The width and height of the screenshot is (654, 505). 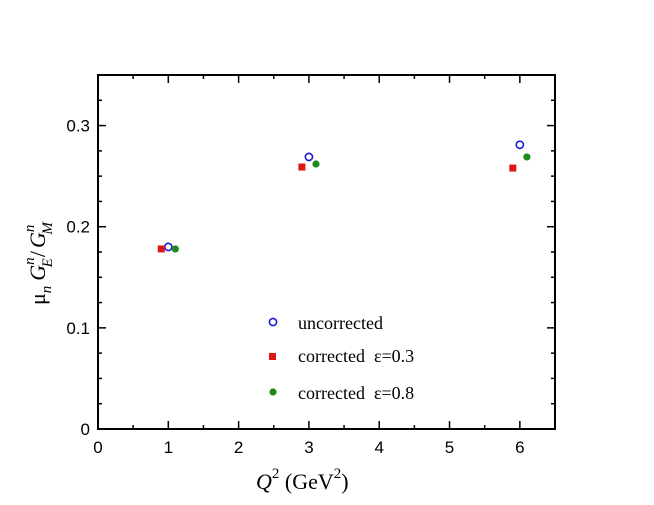 I want to click on x-tick-label: 1, so click(x=168, y=447).